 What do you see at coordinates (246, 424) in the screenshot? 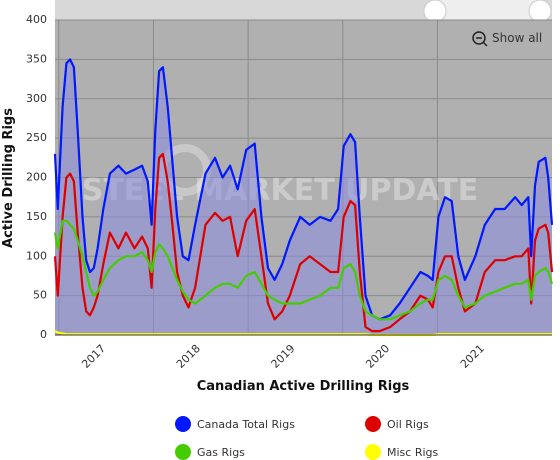
I see `legend-label: Canada Total Rigs` at bounding box center [246, 424].